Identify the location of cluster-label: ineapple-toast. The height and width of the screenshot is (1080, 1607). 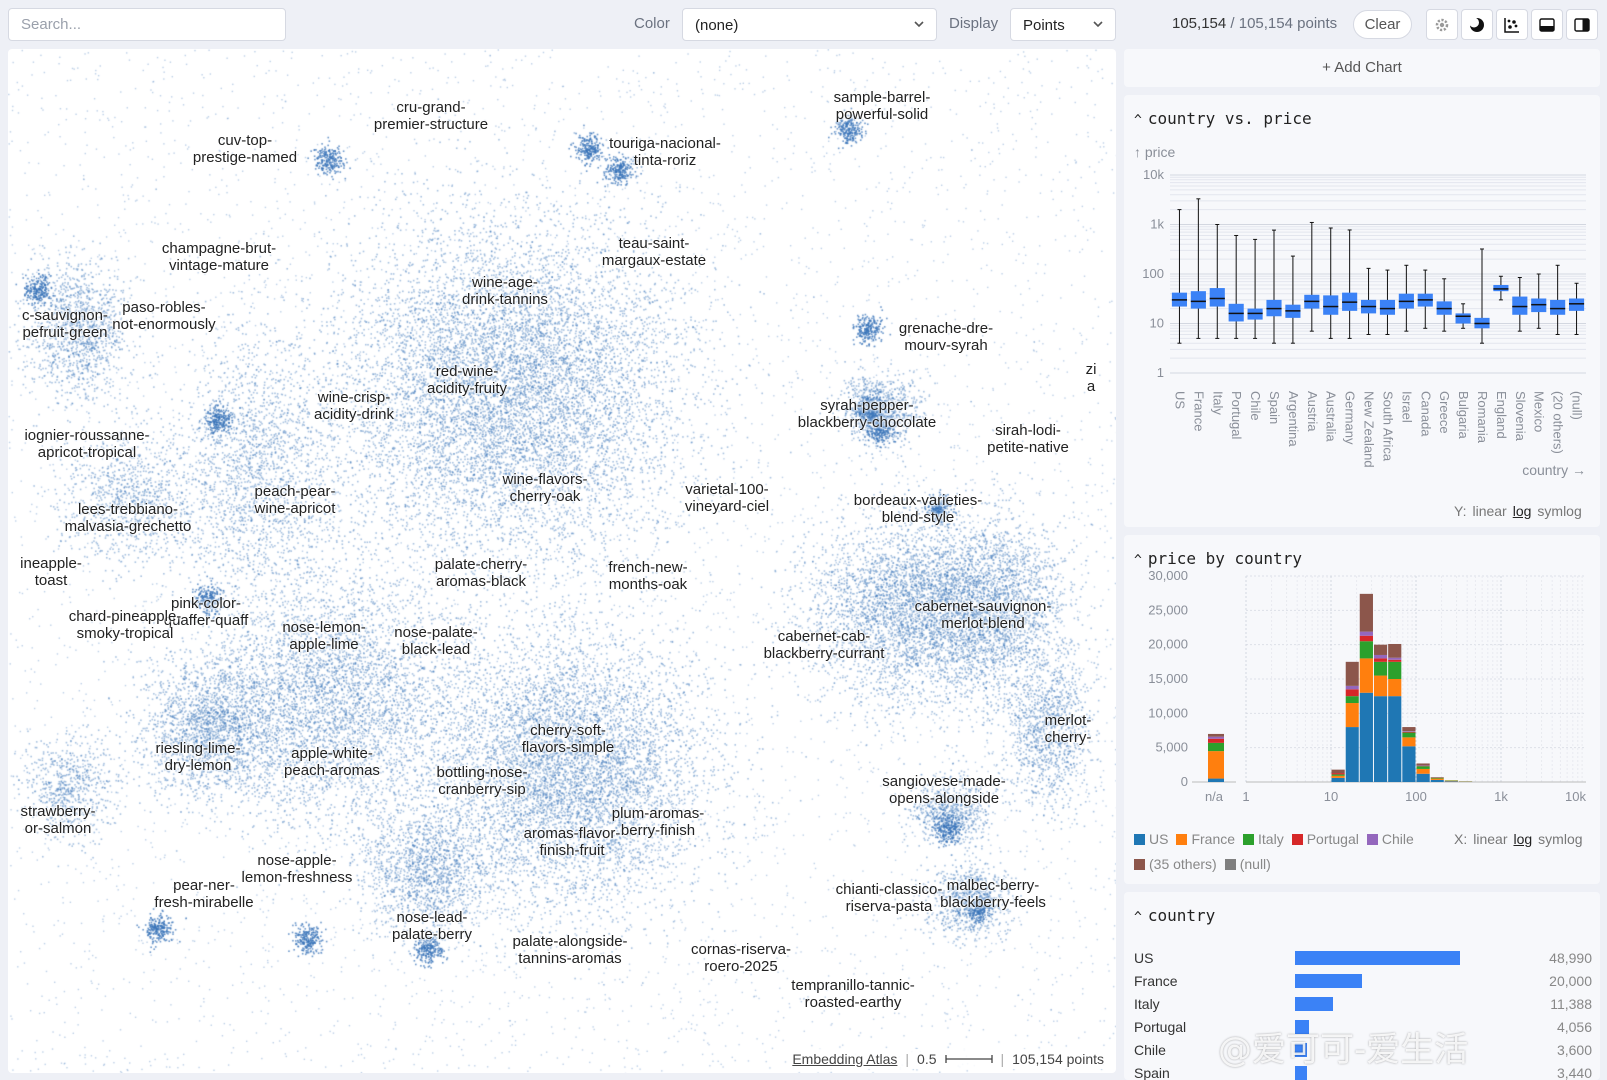
(51, 572).